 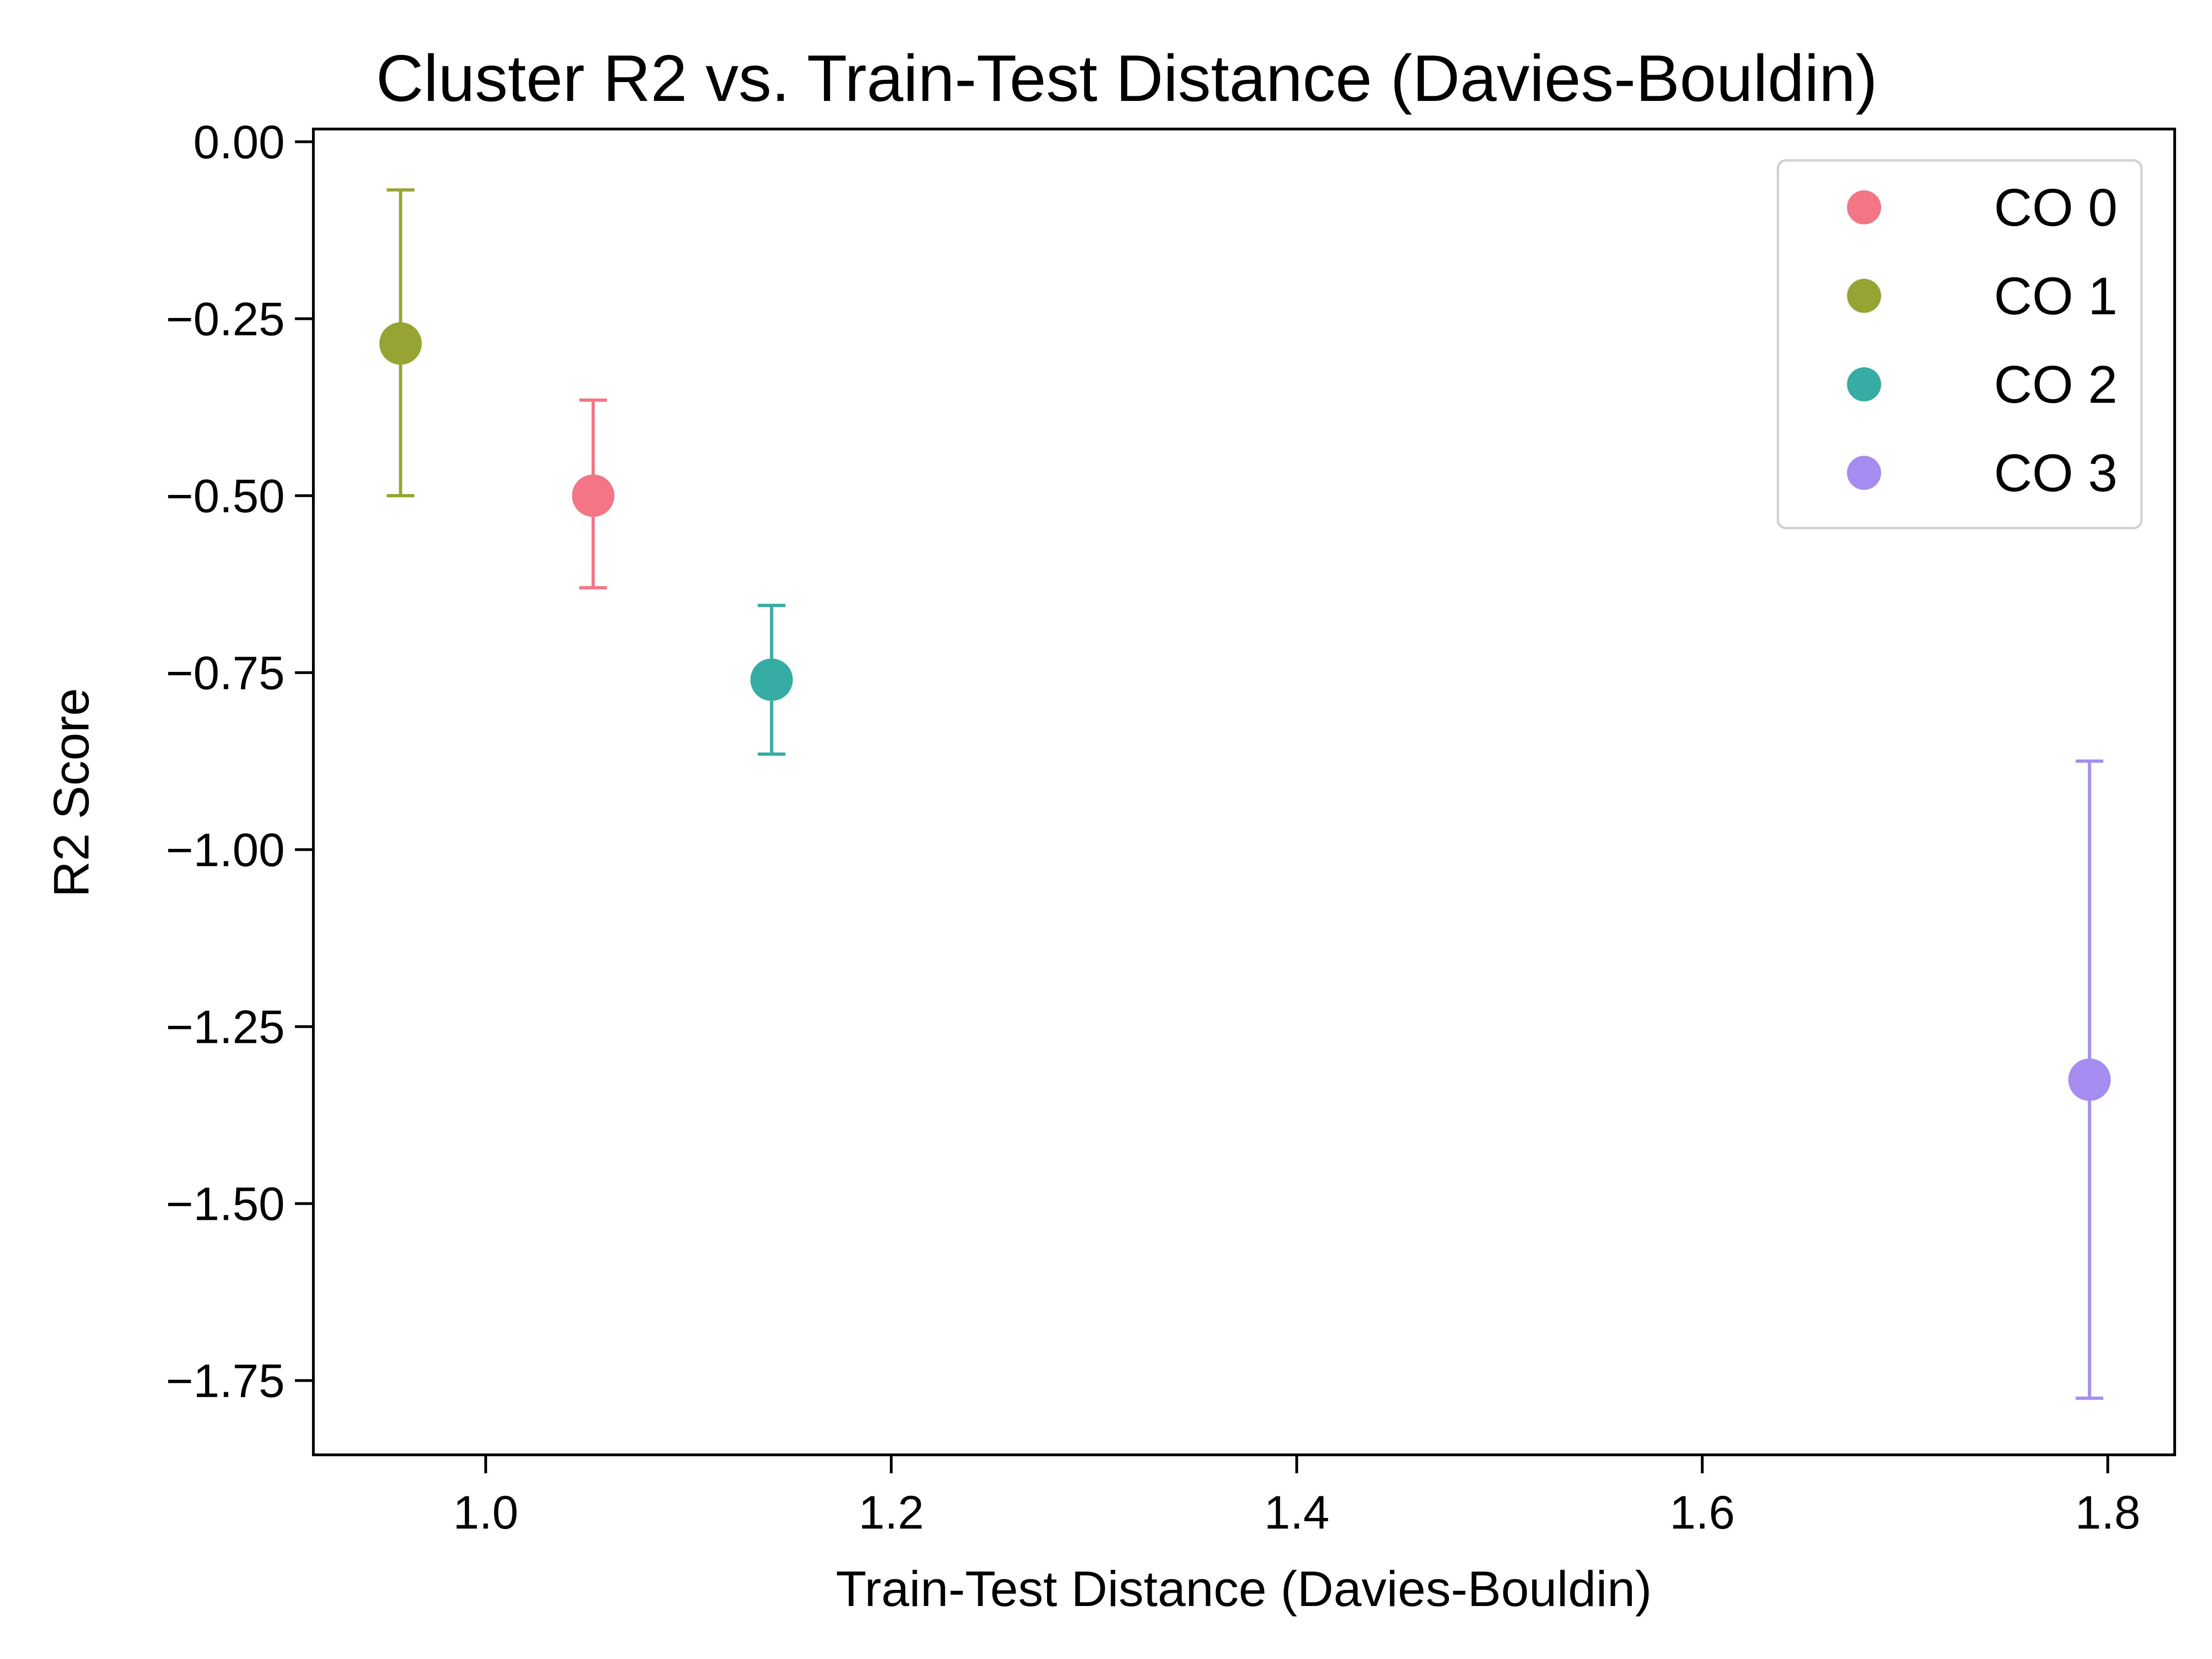 What do you see at coordinates (1982, 384) in the screenshot?
I see `legend-item: CO 2` at bounding box center [1982, 384].